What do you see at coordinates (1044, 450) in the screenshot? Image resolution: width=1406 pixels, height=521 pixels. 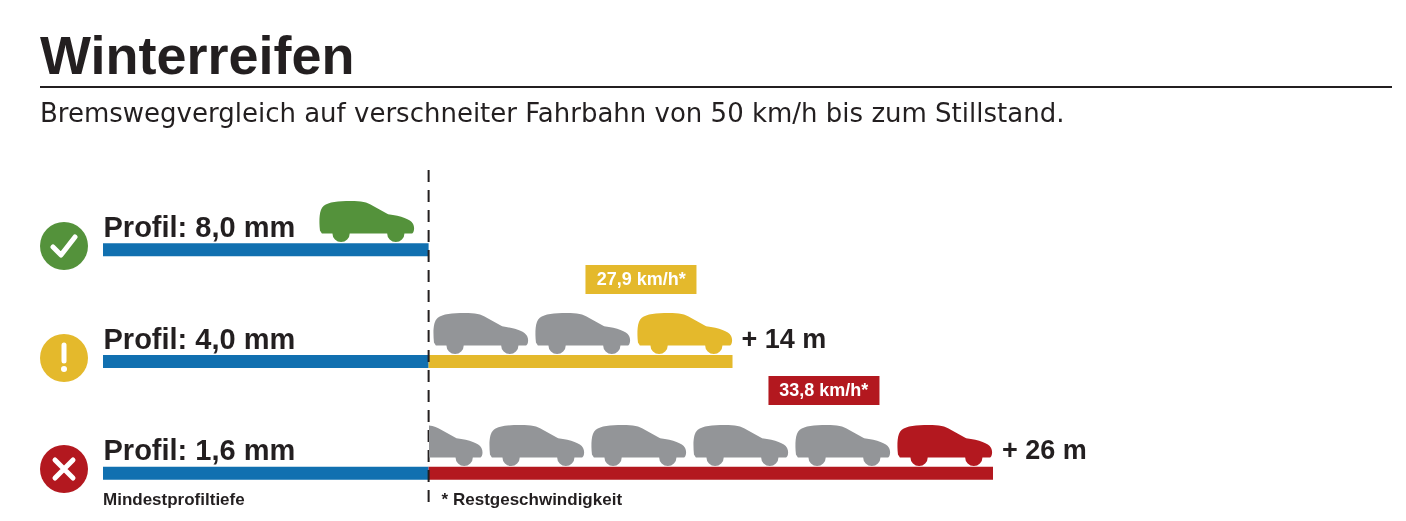 I see `data-label: + 26 m` at bounding box center [1044, 450].